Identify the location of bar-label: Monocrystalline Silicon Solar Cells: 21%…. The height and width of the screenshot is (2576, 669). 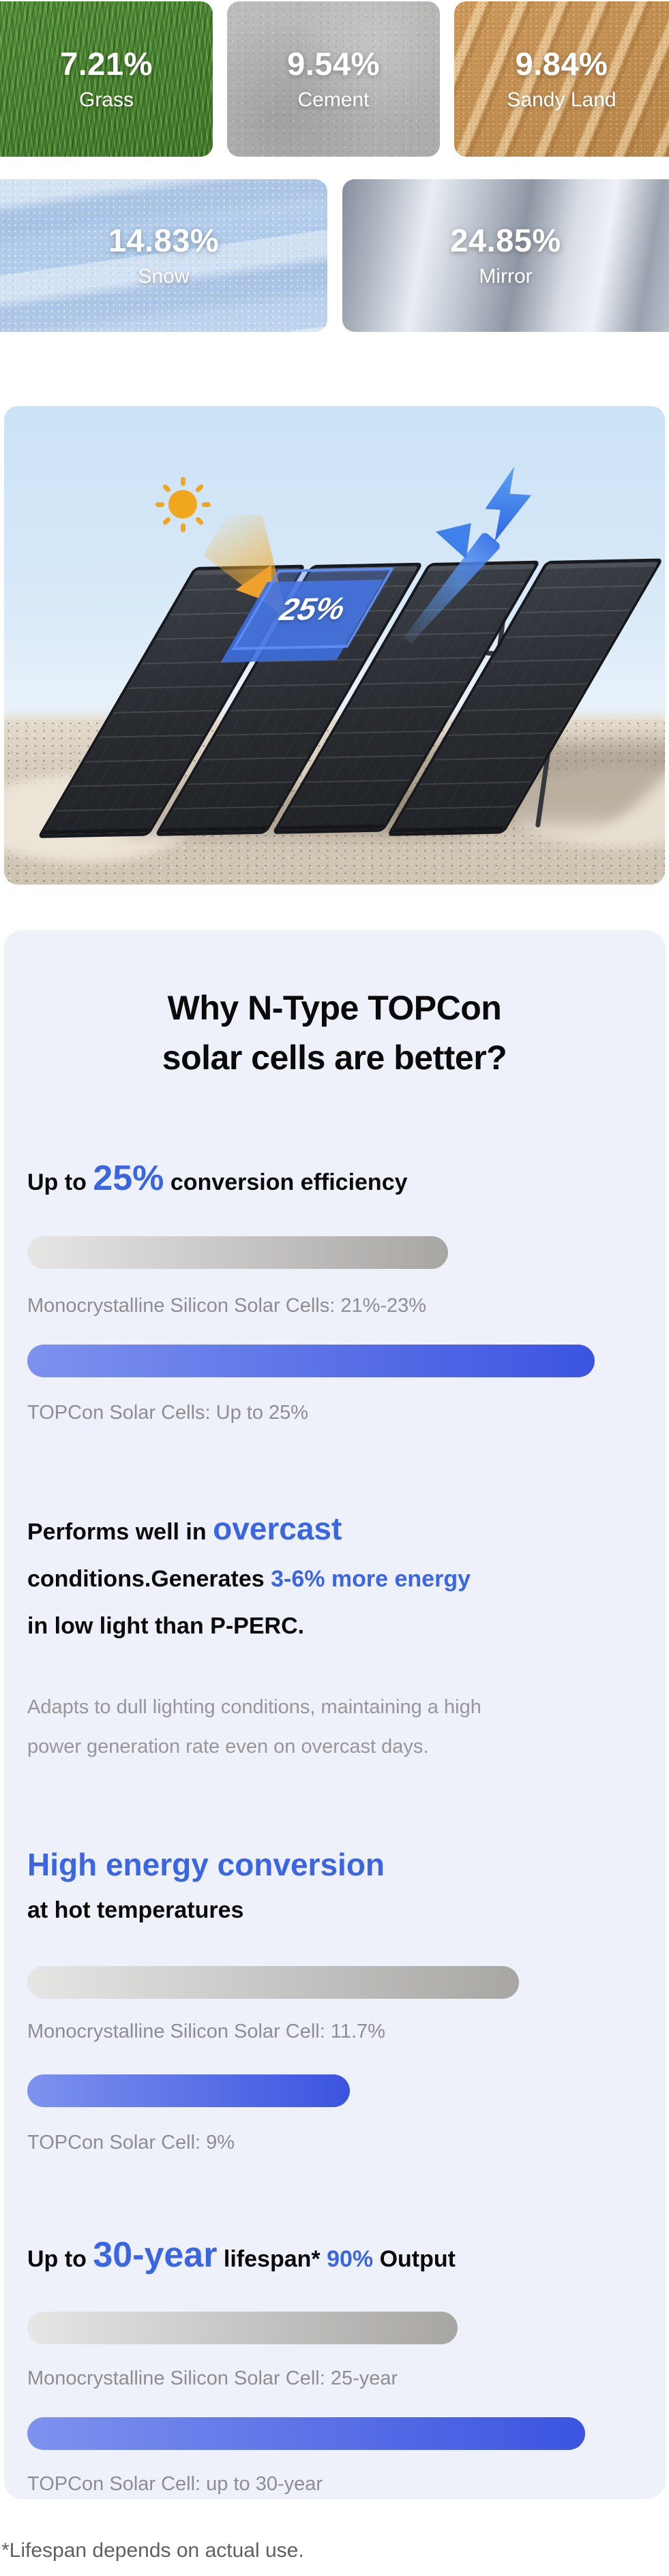
(227, 1306).